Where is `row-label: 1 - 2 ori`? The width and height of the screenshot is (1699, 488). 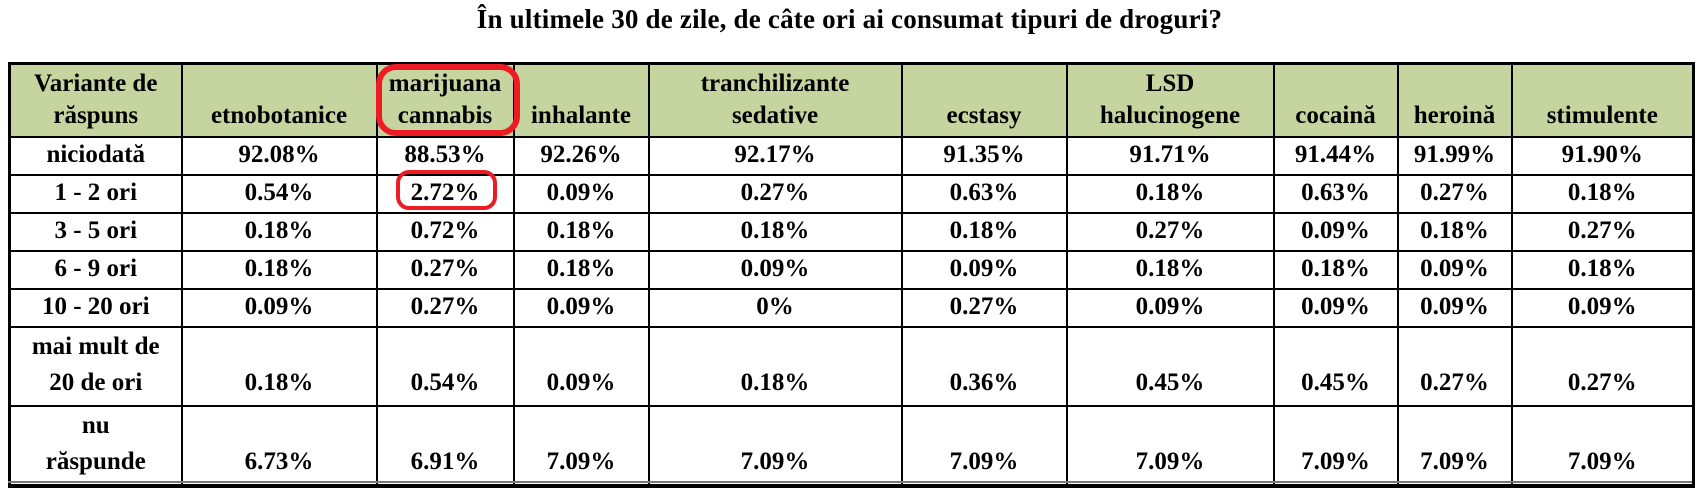 row-label: 1 - 2 ori is located at coordinates (95, 194).